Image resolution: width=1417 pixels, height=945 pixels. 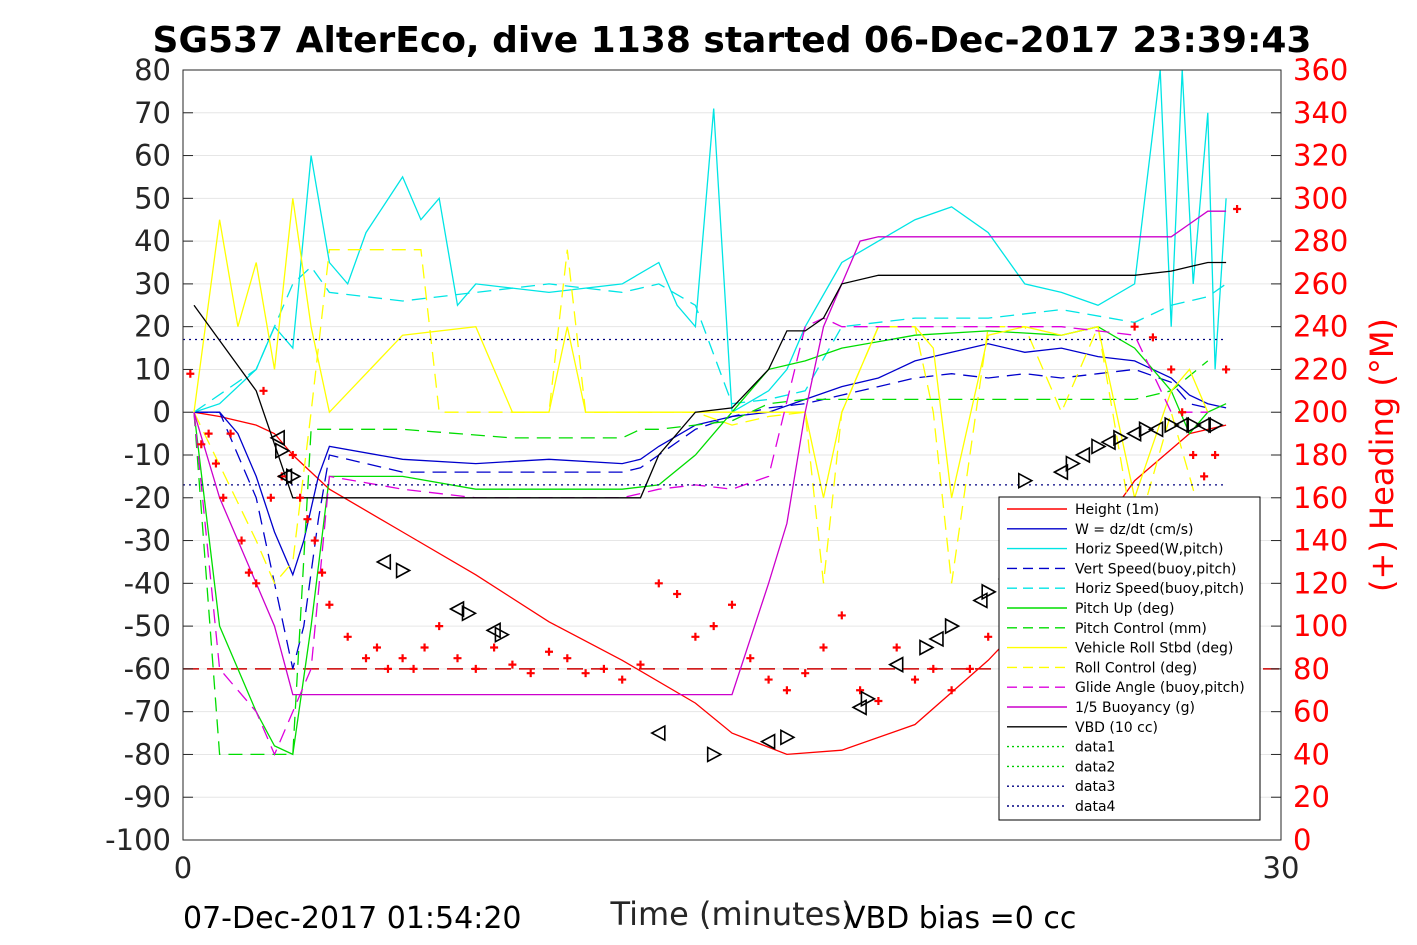 What do you see at coordinates (1311, 754) in the screenshot?
I see `y-right-tick-label: 40` at bounding box center [1311, 754].